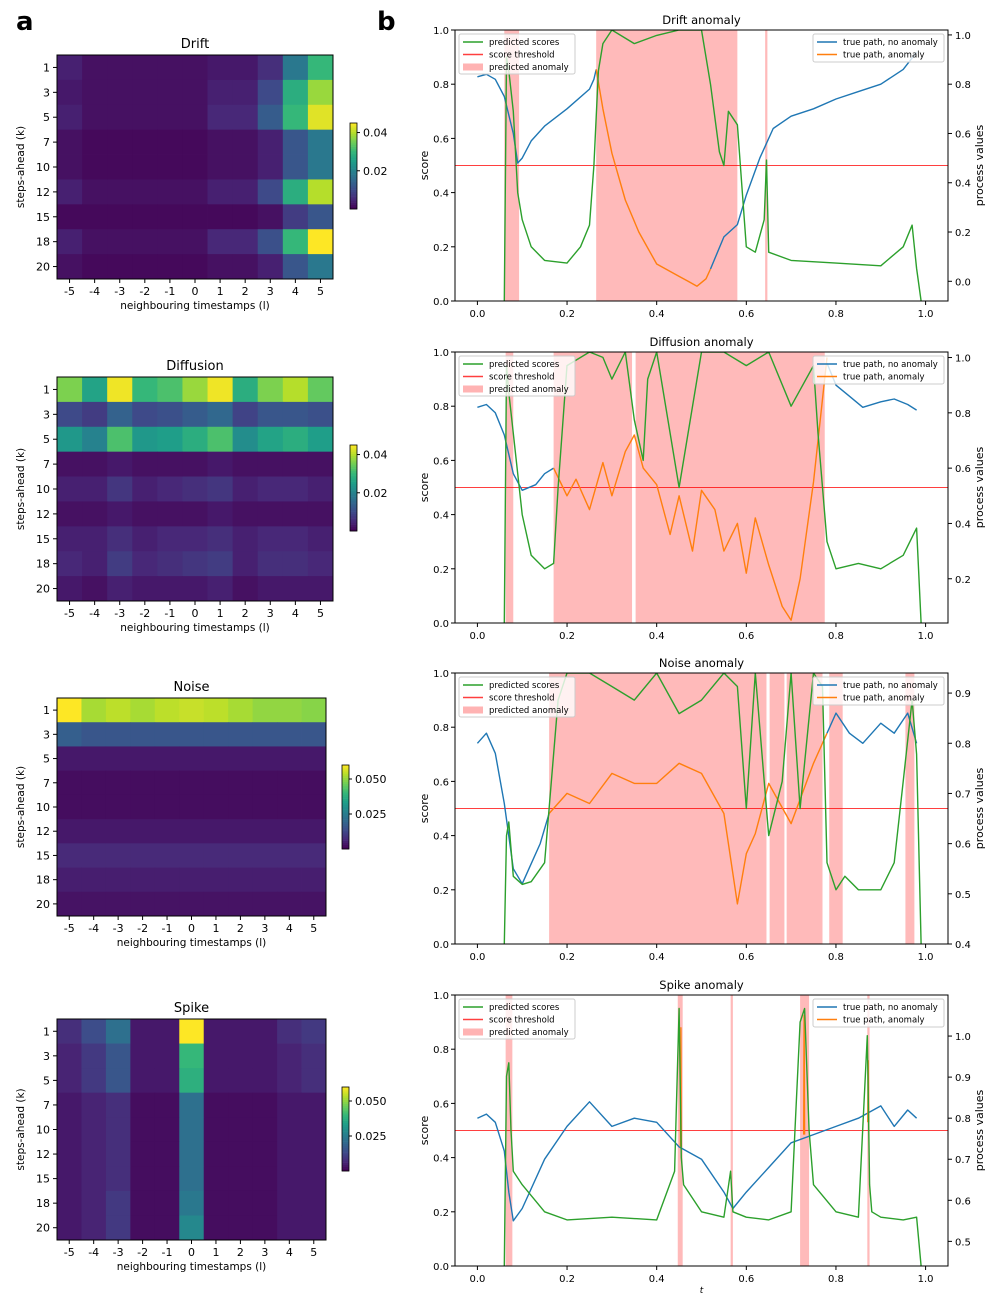  I want to click on x-tick-label: 3, so click(264, 1252).